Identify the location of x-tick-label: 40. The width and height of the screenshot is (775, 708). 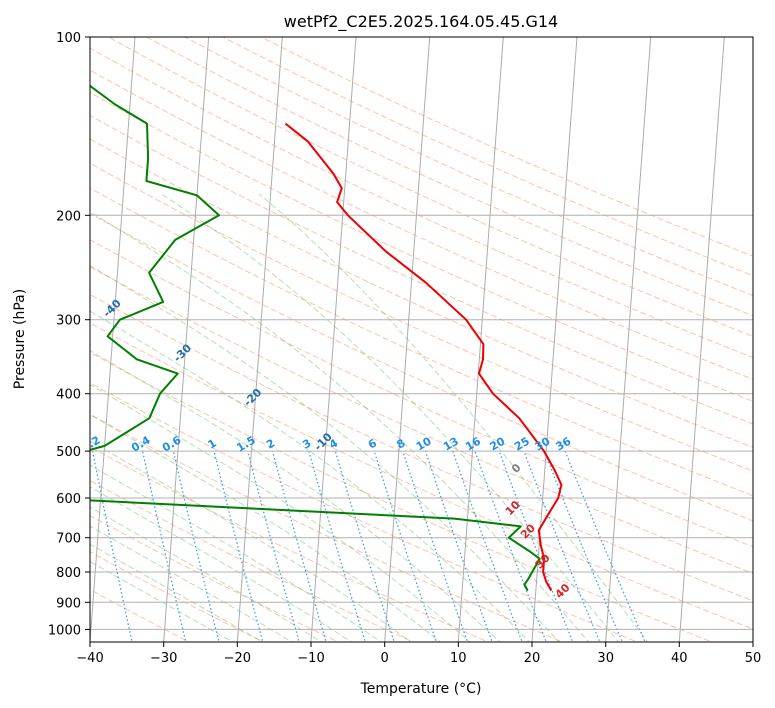
(679, 658).